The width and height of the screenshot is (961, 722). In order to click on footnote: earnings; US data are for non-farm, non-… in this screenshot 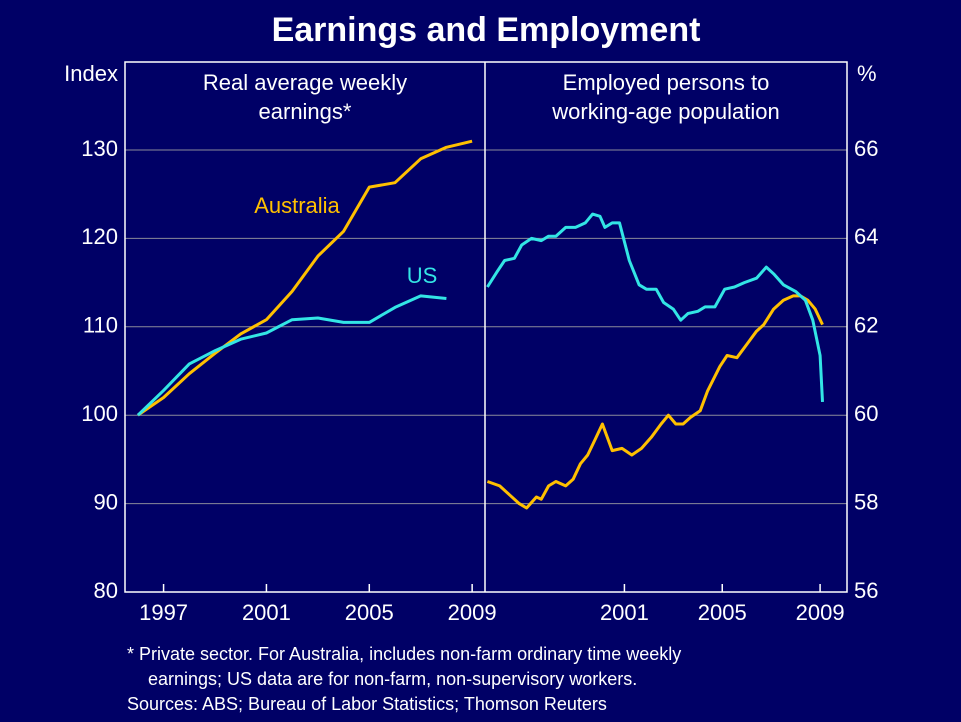, I will do `click(392, 679)`.